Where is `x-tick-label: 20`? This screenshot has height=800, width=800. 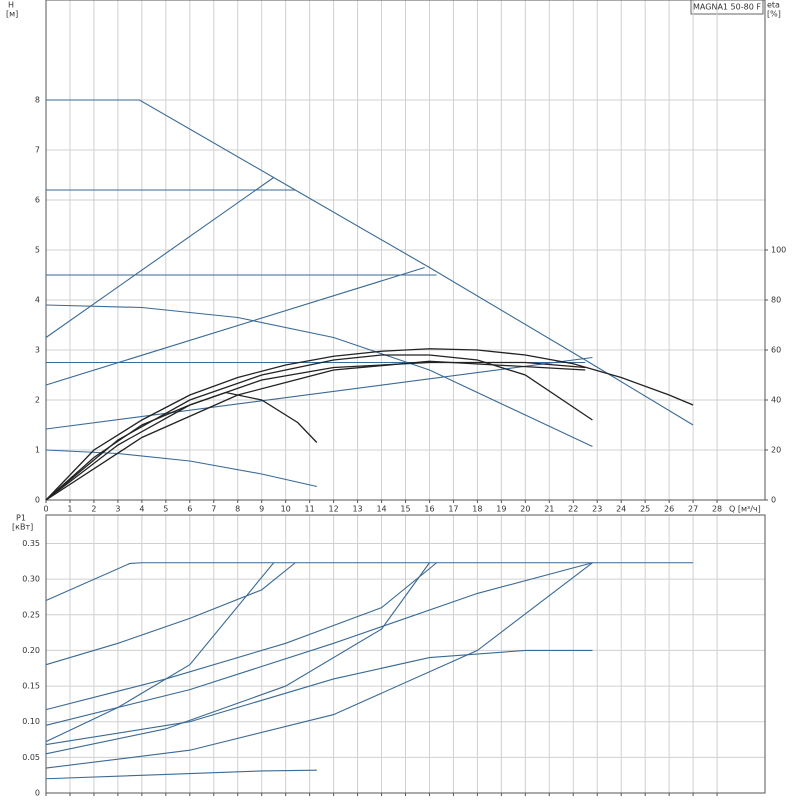
x-tick-label: 20 is located at coordinates (525, 509).